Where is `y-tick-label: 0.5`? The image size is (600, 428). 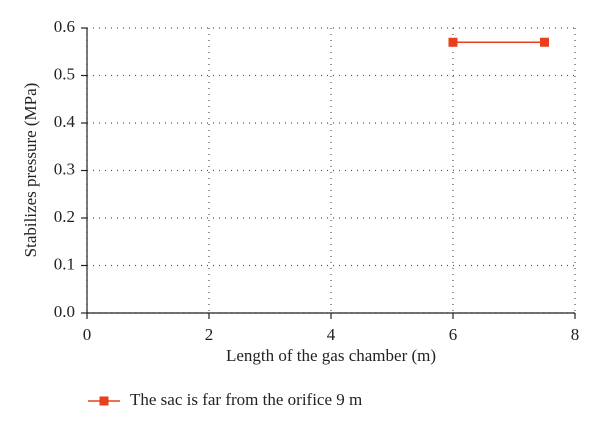 y-tick-label: 0.5 is located at coordinates (64, 73).